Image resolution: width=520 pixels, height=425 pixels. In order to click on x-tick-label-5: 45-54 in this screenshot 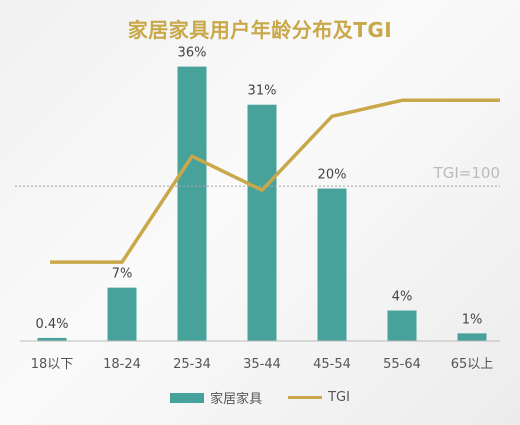, I will do `click(332, 364)`.